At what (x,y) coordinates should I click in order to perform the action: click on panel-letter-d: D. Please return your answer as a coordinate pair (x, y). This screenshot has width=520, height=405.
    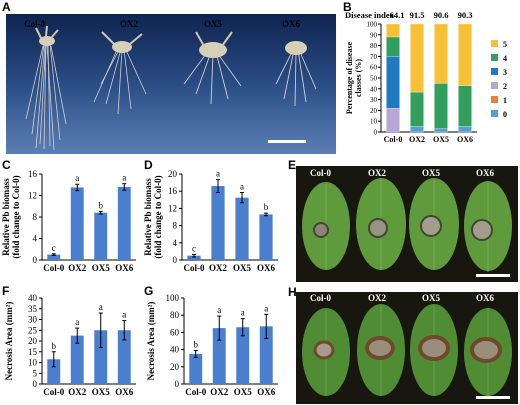
    Looking at the image, I should click on (148, 165).